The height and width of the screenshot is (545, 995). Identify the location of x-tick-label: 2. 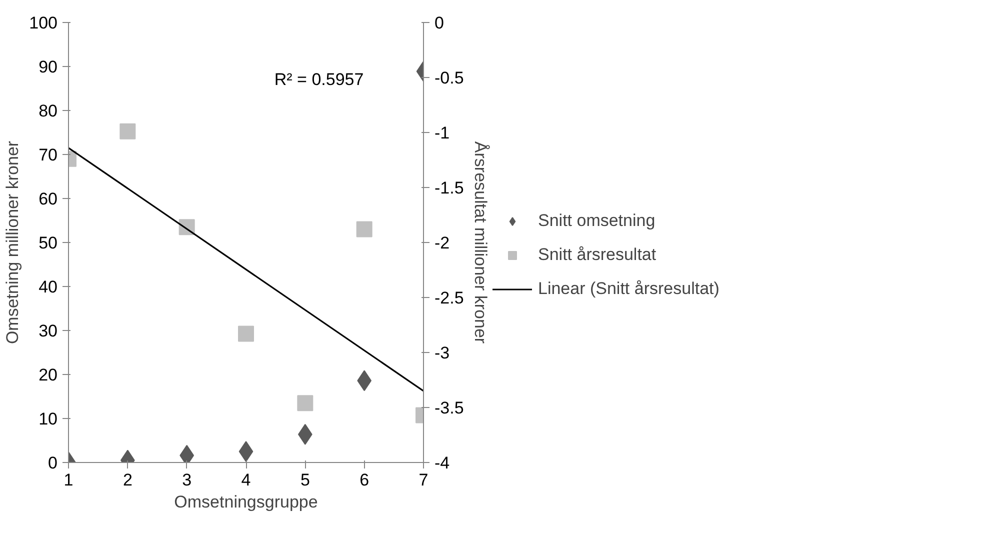
(127, 480).